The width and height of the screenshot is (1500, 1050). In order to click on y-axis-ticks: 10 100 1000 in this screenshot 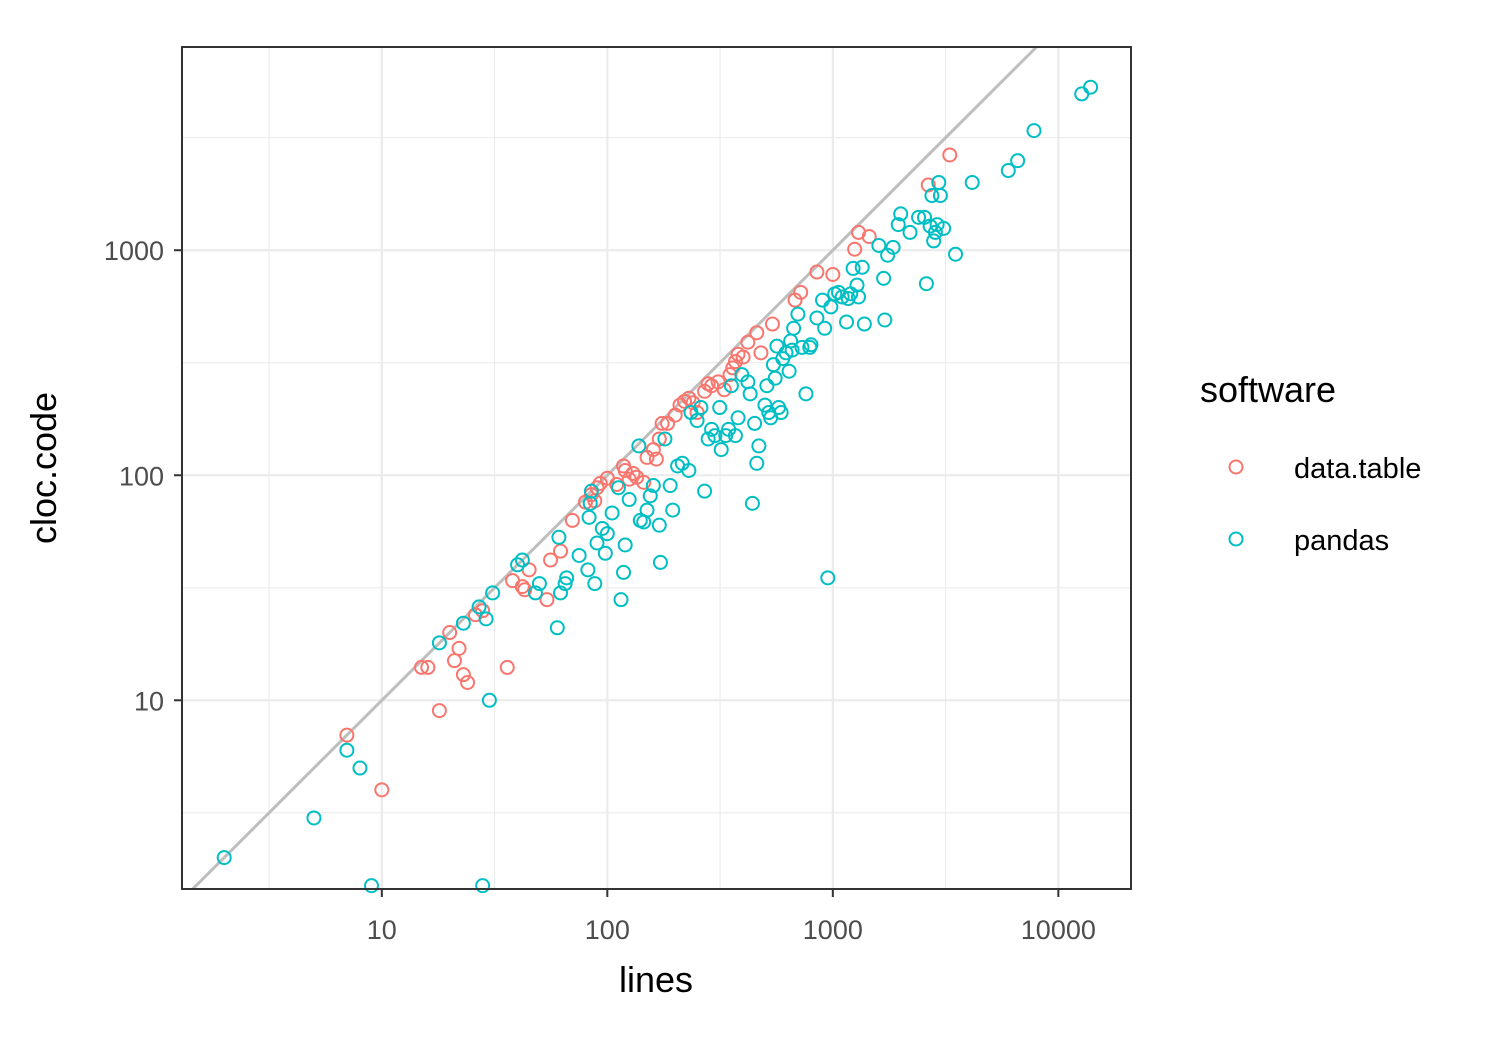, I will do `click(143, 476)`.